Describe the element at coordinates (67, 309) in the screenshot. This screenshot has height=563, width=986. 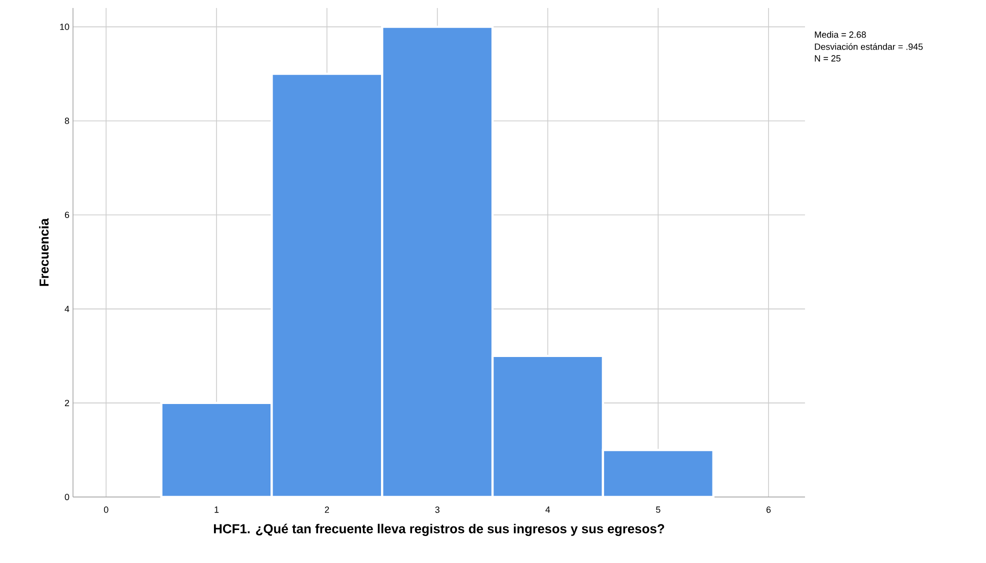
I see `y-tick-label: 4` at that location.